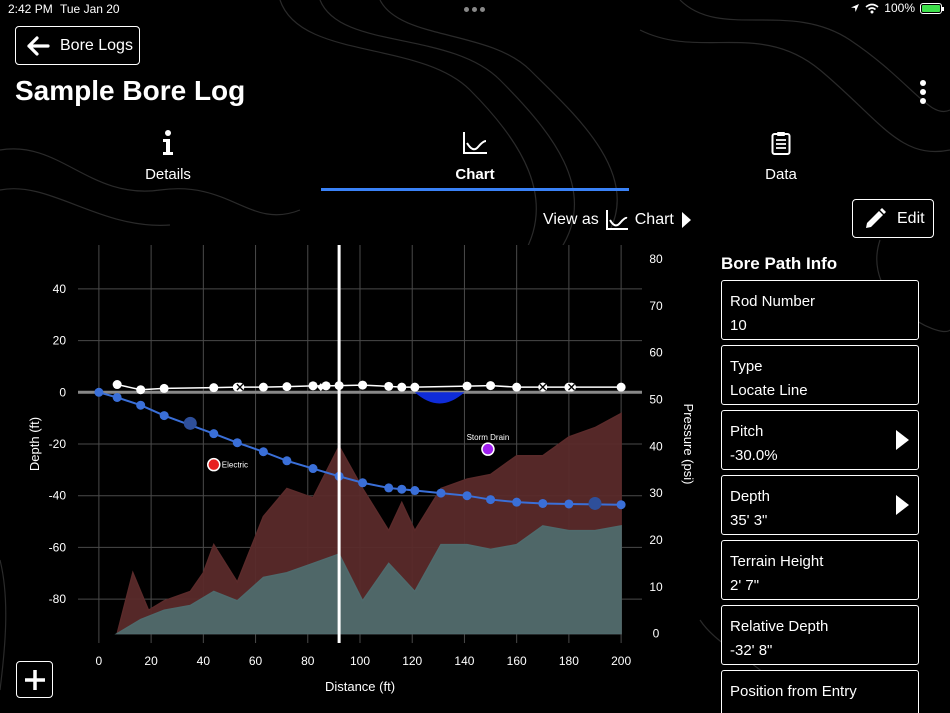 This screenshot has width=950, height=713. I want to click on tab-details: Details, so click(168, 158).